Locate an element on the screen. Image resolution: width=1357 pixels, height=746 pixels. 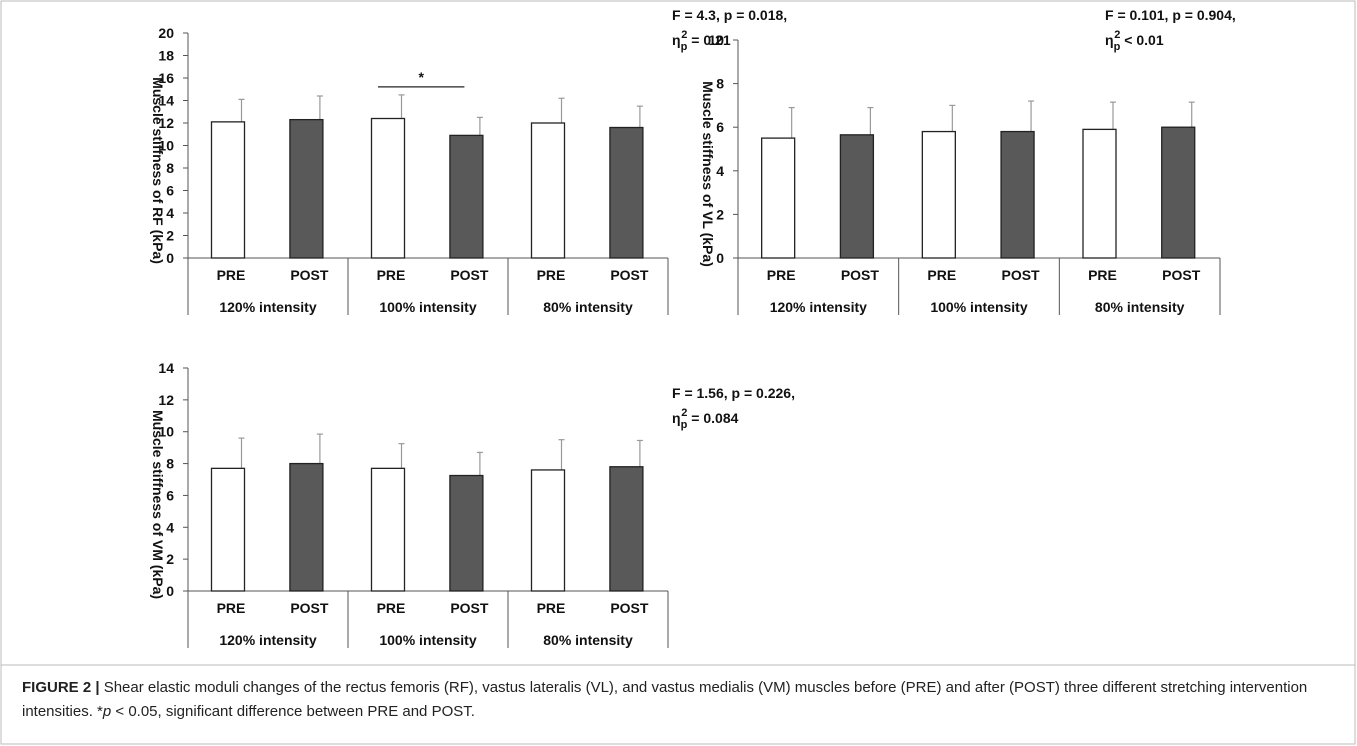
stats-line: ηp2 < 0.01 is located at coordinates (1134, 41).